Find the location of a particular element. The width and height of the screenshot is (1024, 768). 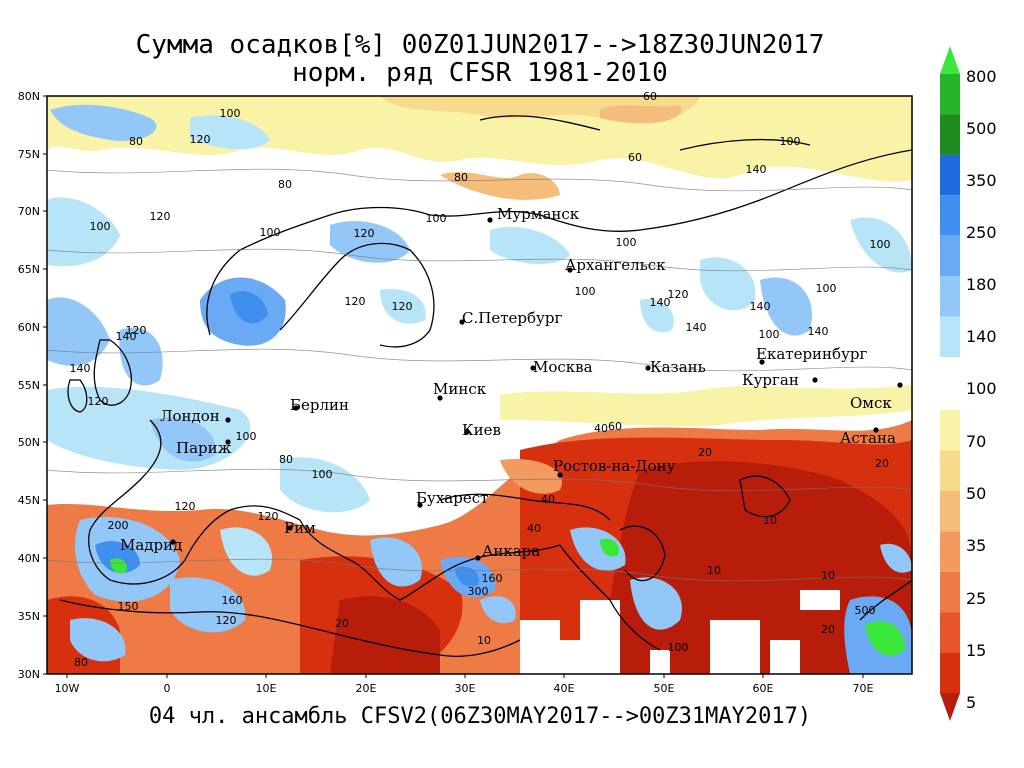

colorbar-bottom-arrow is located at coordinates (950, 707).